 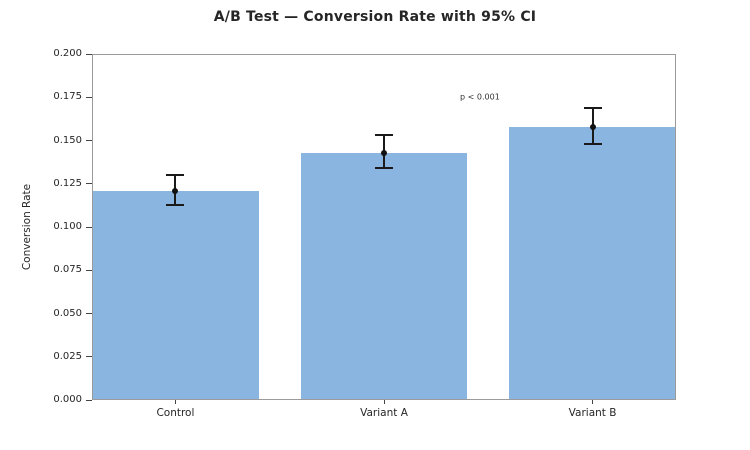 What do you see at coordinates (67, 183) in the screenshot?
I see `y-tick-label: 0.125` at bounding box center [67, 183].